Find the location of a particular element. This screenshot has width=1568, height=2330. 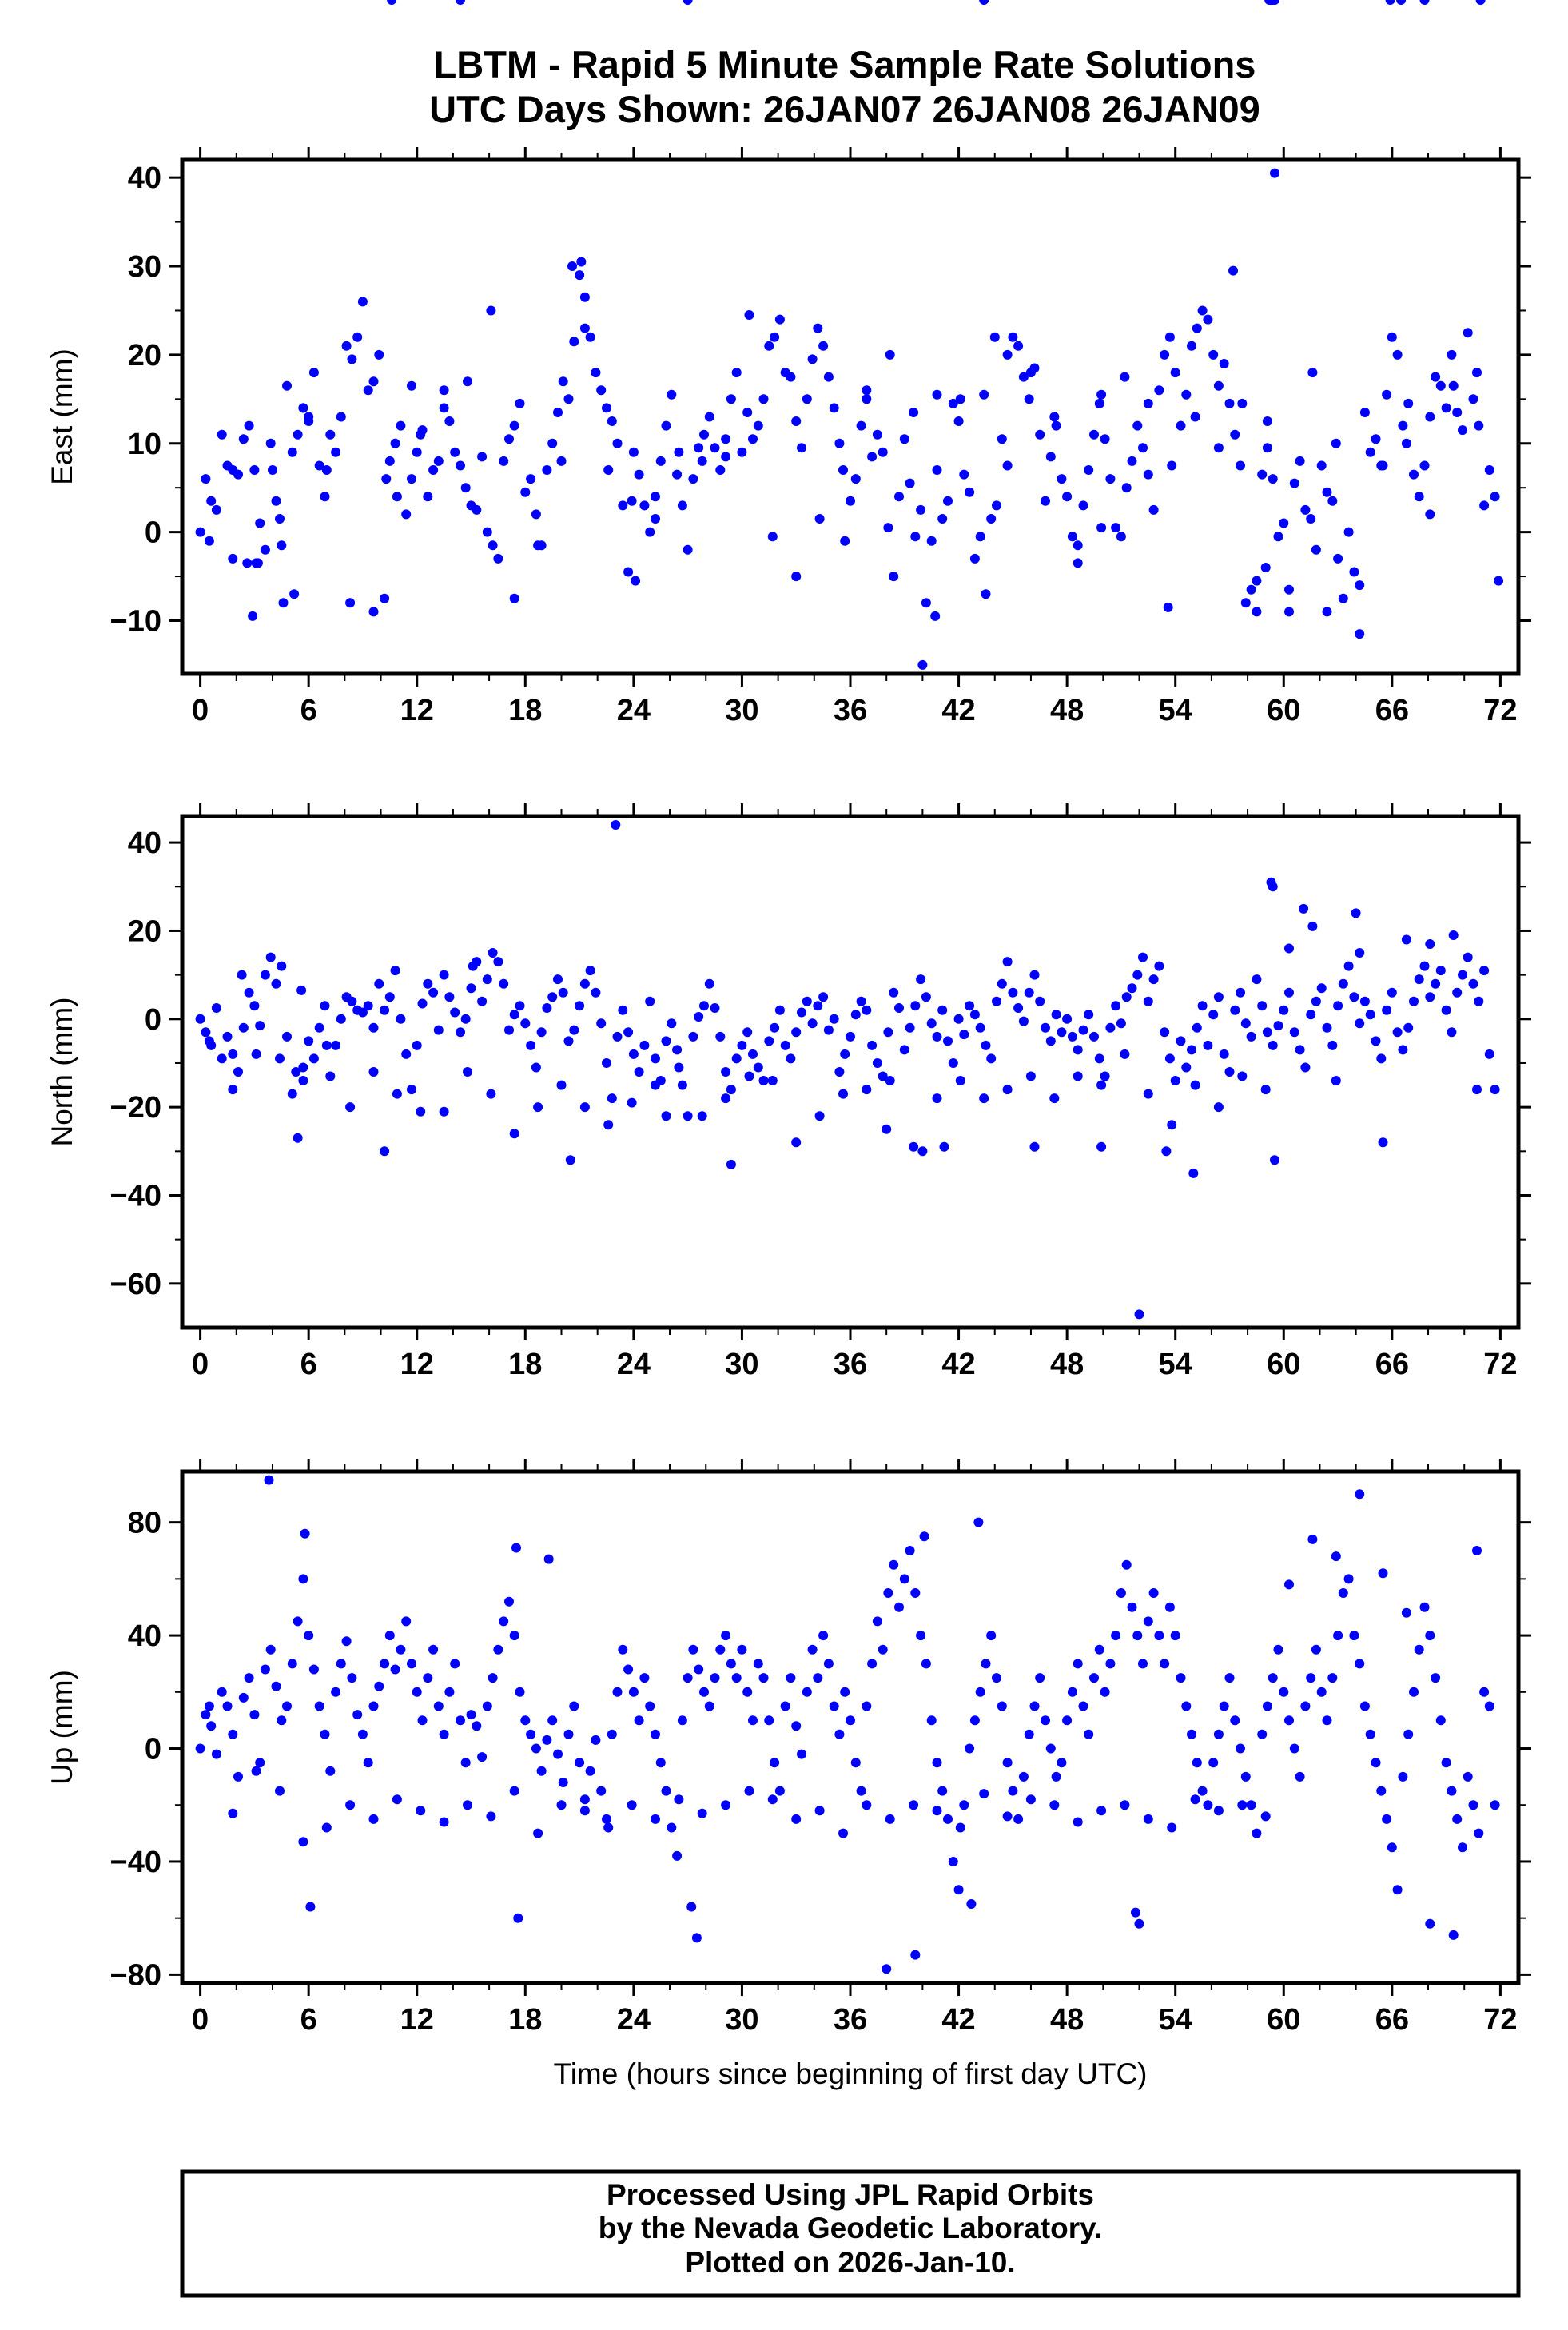

up-y-axis-label: Up (mm) is located at coordinates (62, 1727).